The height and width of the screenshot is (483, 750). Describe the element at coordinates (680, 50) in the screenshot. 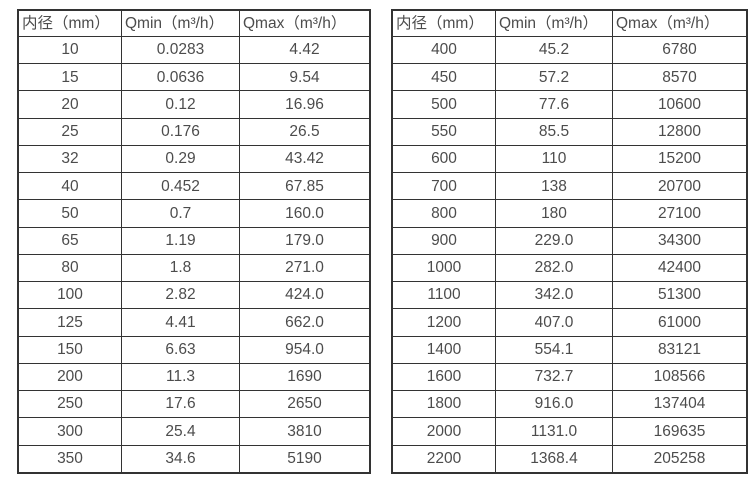

I see `table-cell: 6780` at that location.